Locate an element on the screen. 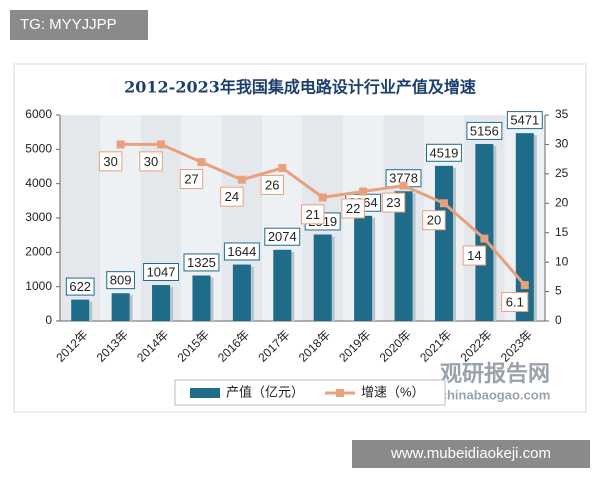 This screenshot has height=480, width=600. y2-tick-label: 30 is located at coordinates (562, 144).